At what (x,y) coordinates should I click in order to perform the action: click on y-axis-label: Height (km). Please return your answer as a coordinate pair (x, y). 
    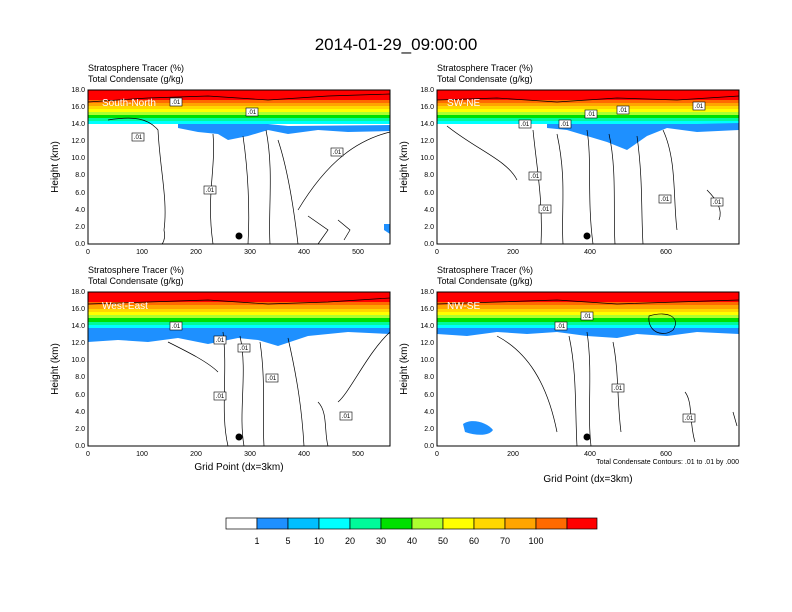
    Looking at the image, I should click on (55, 369).